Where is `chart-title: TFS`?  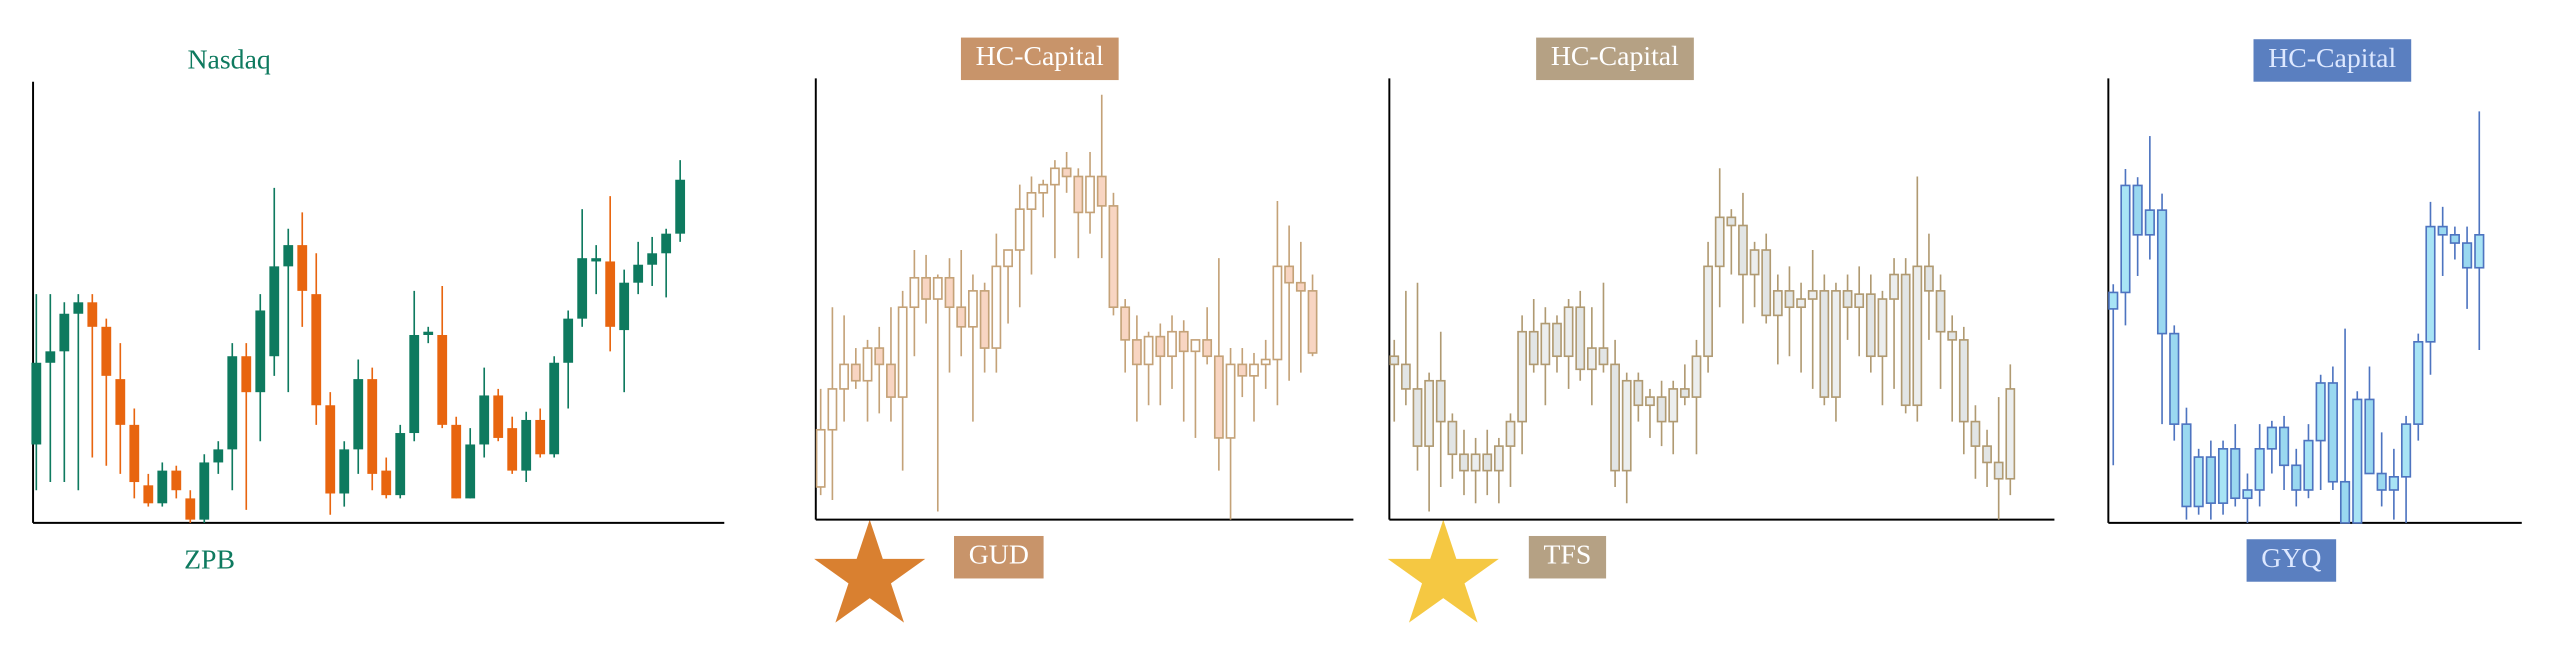
chart-title: TFS is located at coordinates (1568, 555).